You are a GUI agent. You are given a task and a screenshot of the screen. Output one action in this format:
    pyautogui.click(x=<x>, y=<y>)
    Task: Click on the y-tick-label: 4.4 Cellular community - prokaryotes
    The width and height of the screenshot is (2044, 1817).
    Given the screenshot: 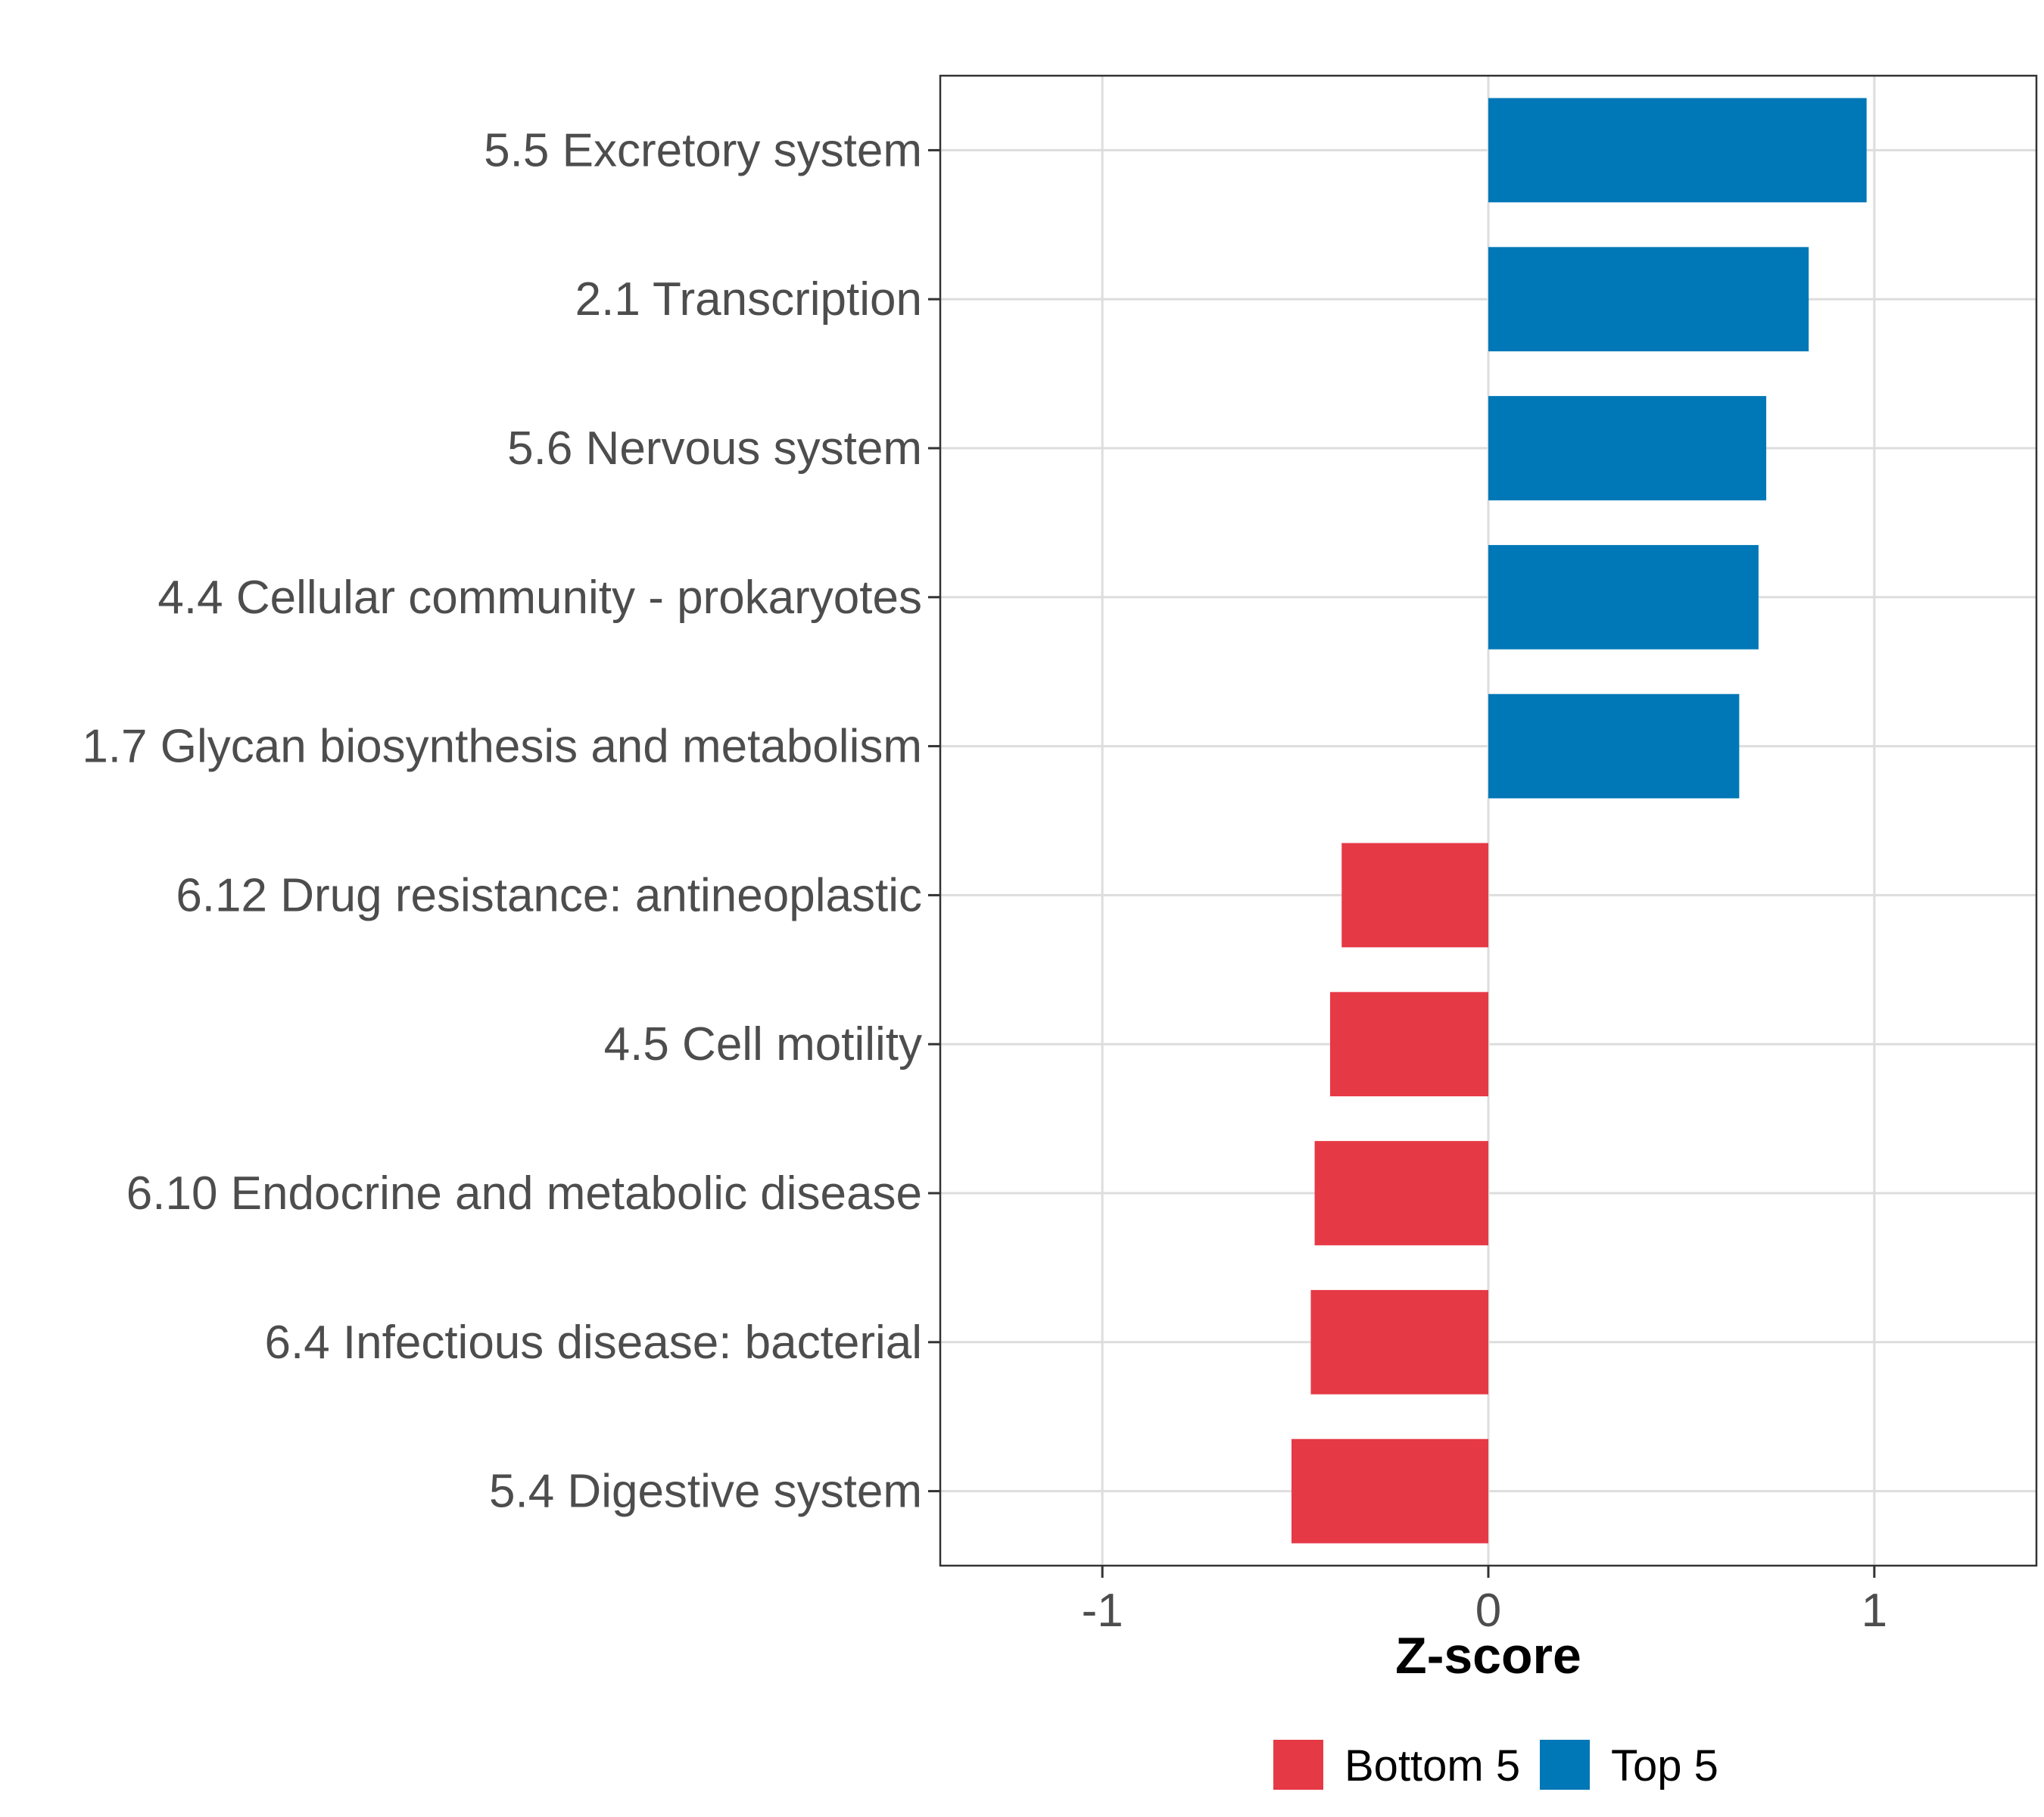 What is the action you would take?
    pyautogui.click(x=539, y=598)
    